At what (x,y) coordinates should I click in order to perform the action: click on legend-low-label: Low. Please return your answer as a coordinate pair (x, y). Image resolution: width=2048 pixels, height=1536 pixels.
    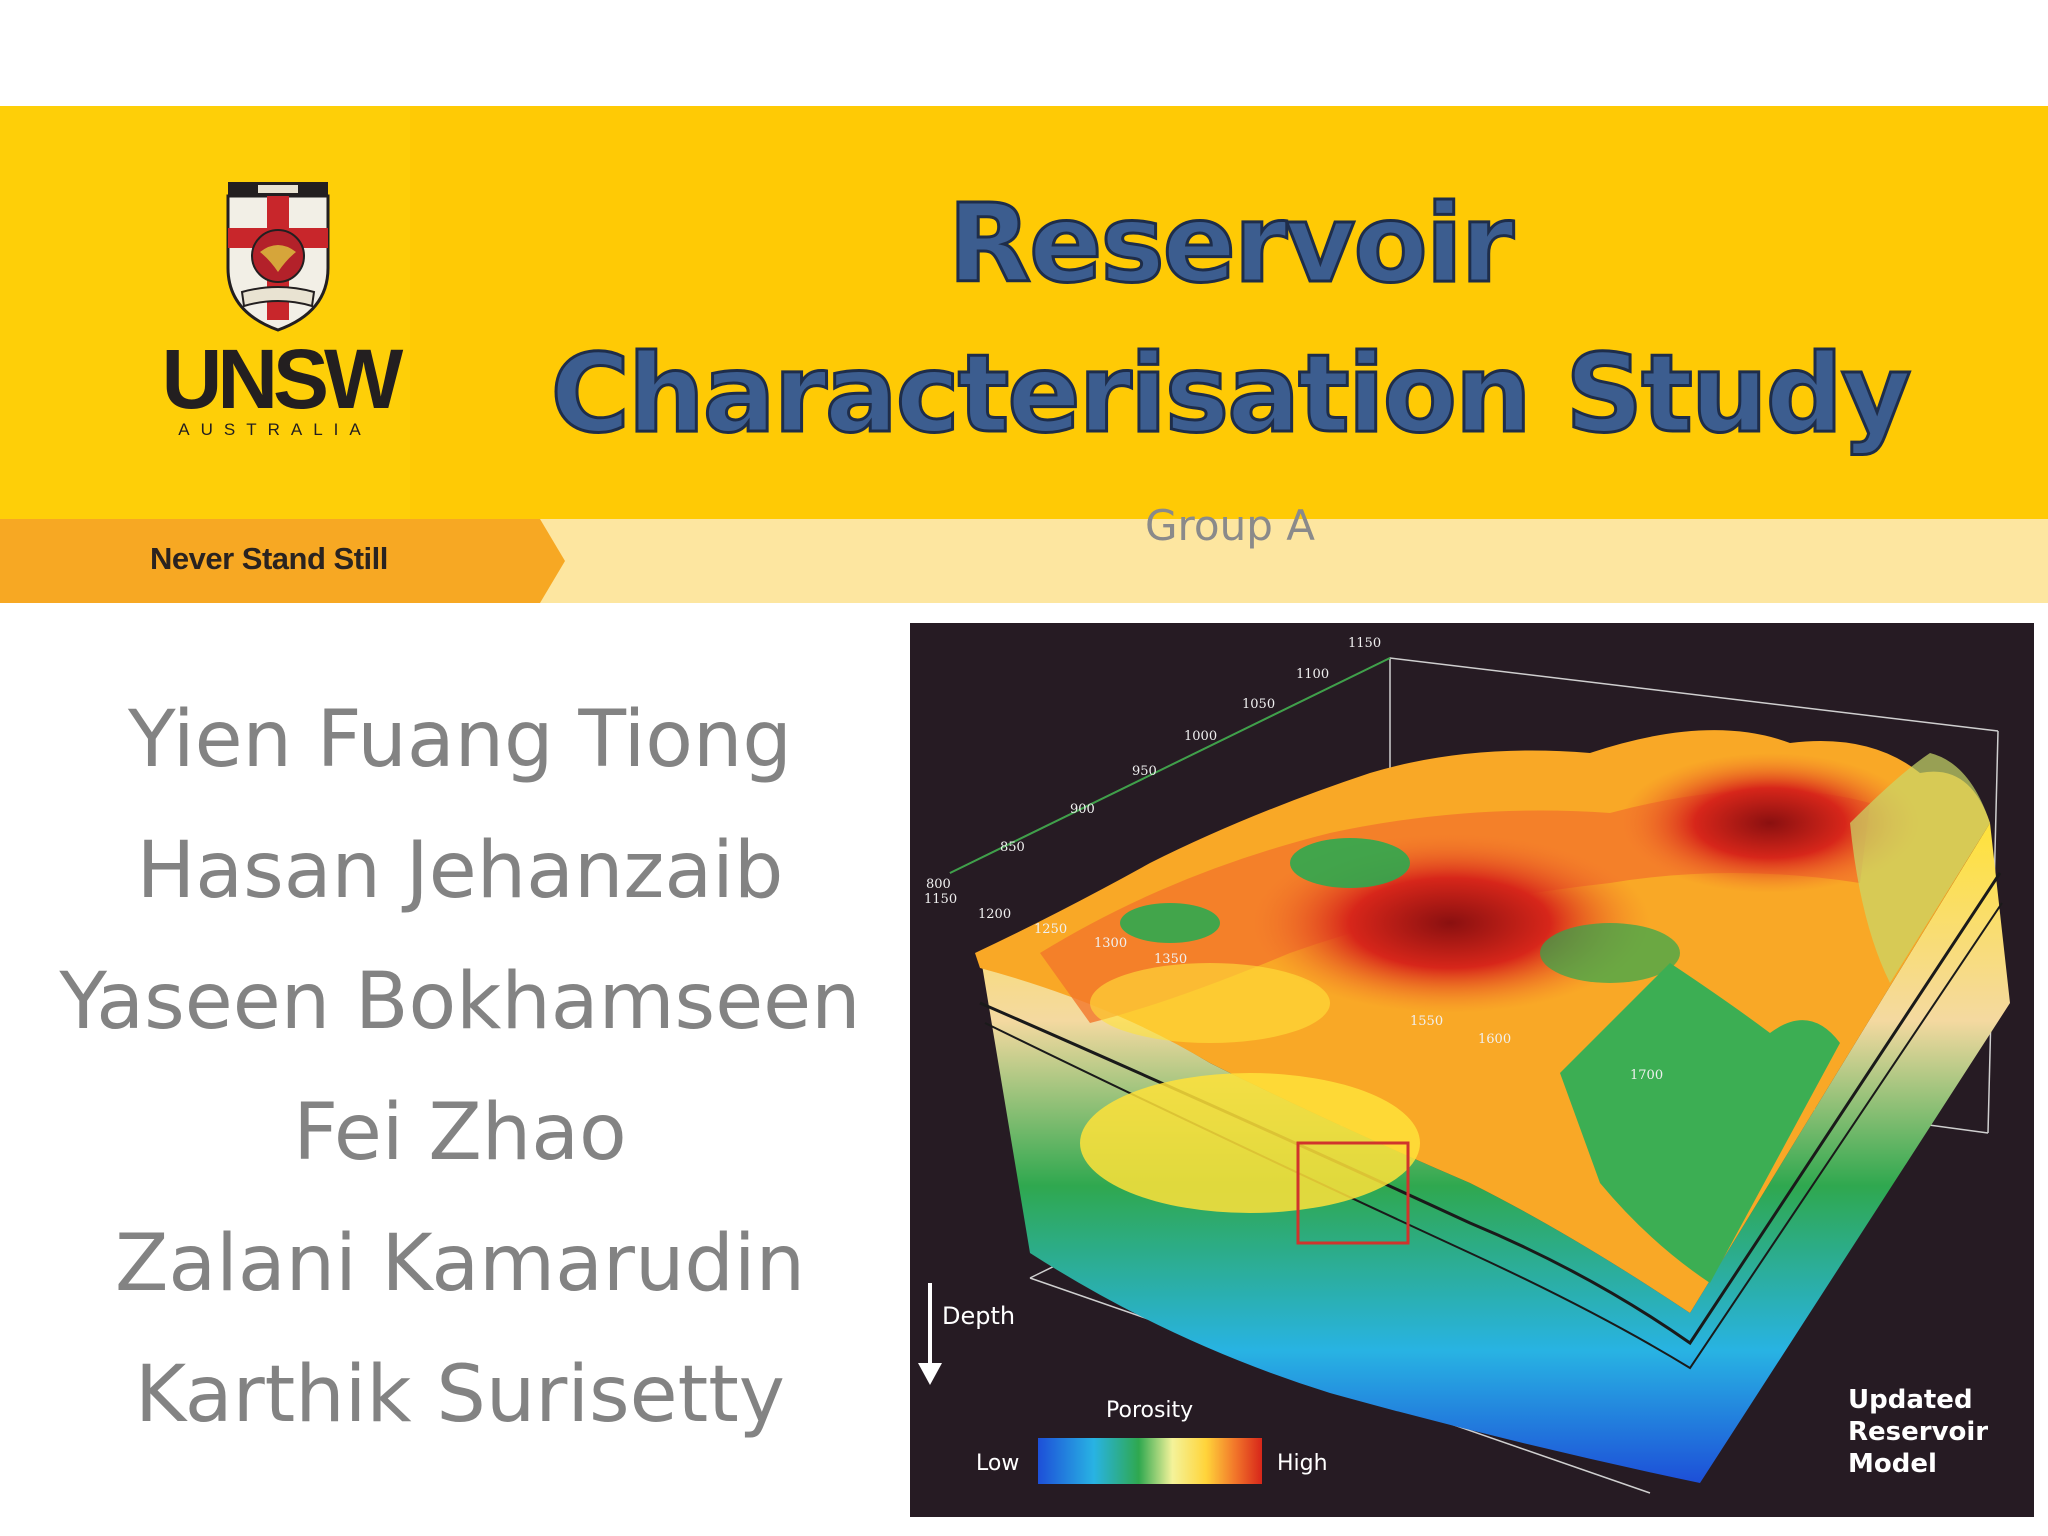
    Looking at the image, I should click on (997, 1463).